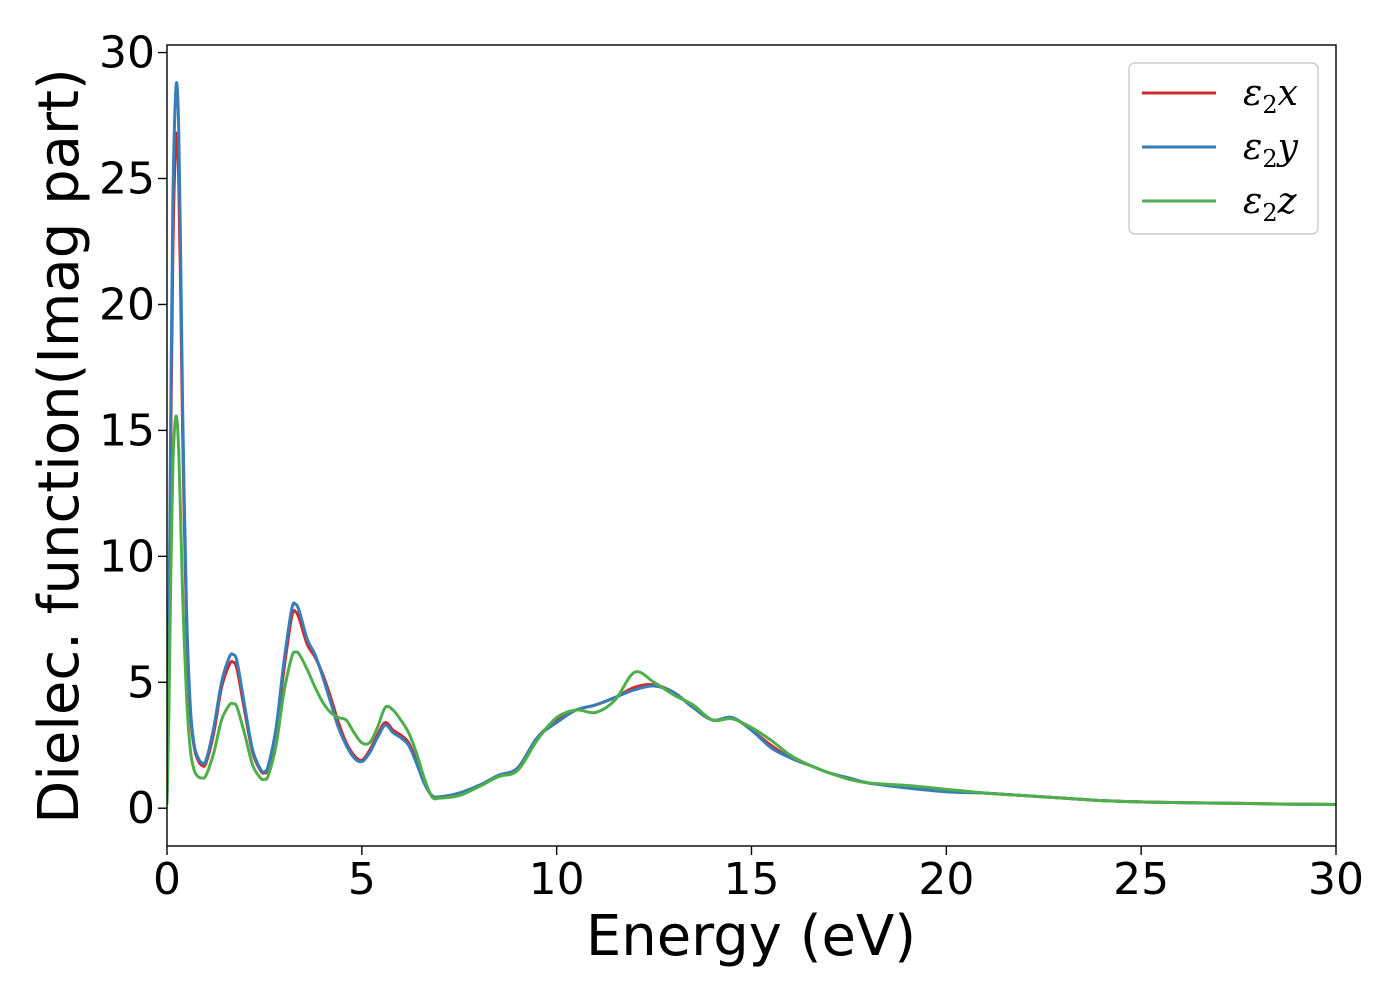 This screenshot has width=1400, height=1005. What do you see at coordinates (127, 430) in the screenshot?
I see `y-tick-label: 15` at bounding box center [127, 430].